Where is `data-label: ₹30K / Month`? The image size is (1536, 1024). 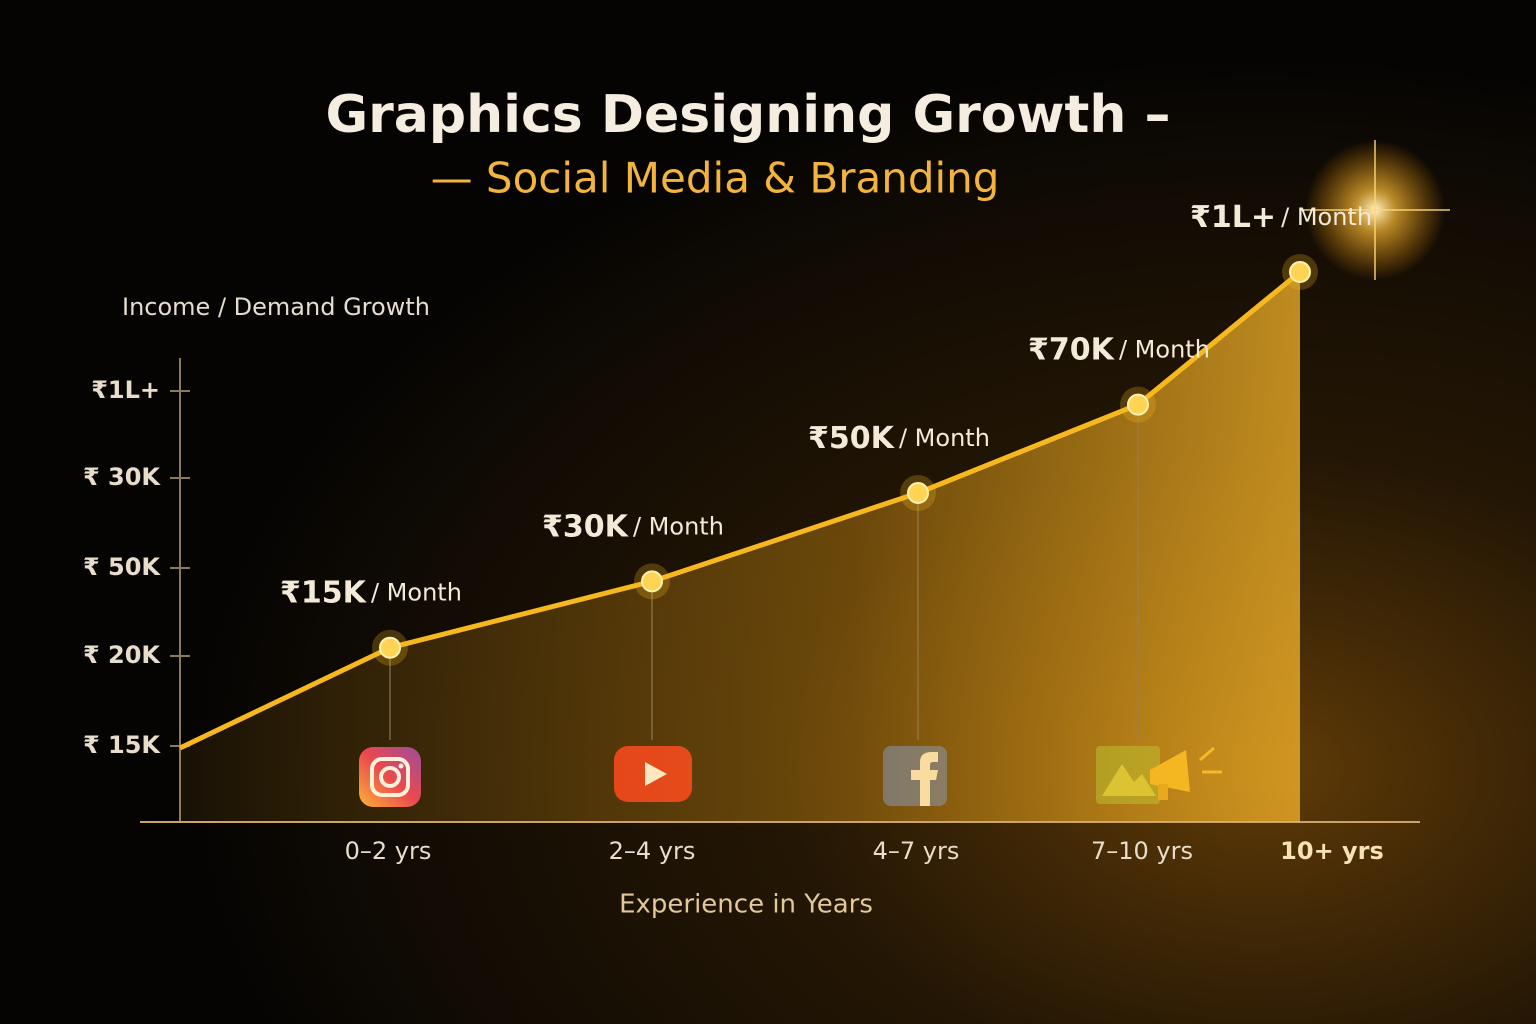 data-label: ₹30K / Month is located at coordinates (633, 526).